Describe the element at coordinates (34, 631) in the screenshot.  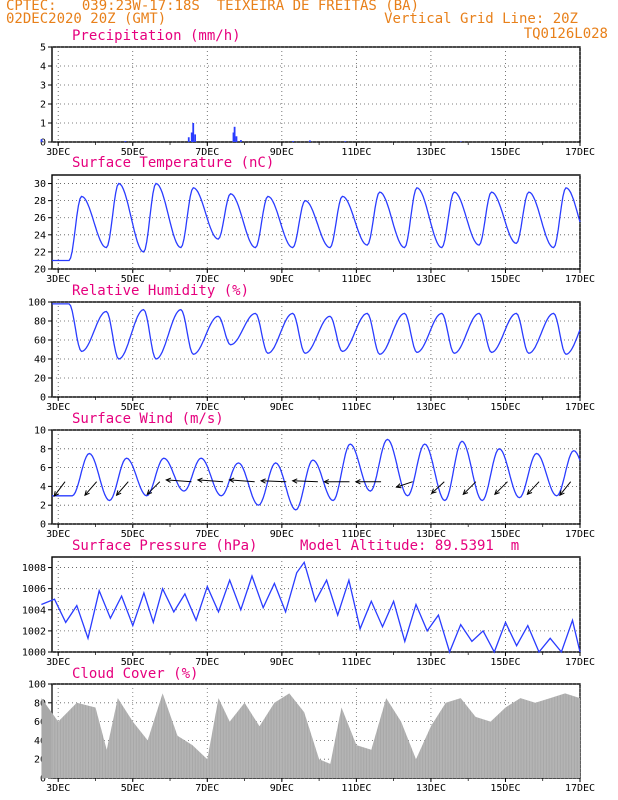
I see `pressure-ytick-label: 1002` at that location.